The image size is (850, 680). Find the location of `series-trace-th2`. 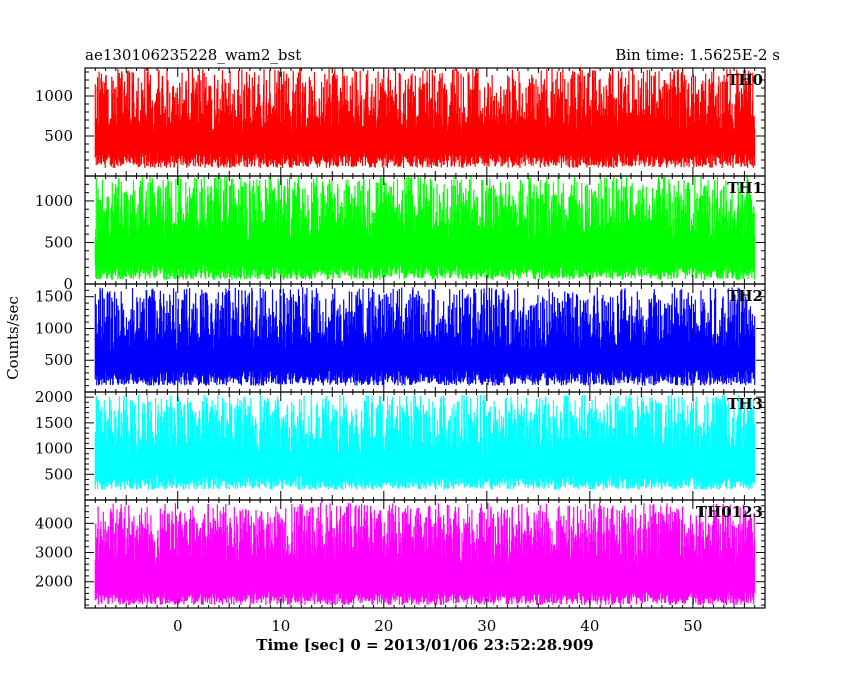

series-trace-th2 is located at coordinates (425, 336).